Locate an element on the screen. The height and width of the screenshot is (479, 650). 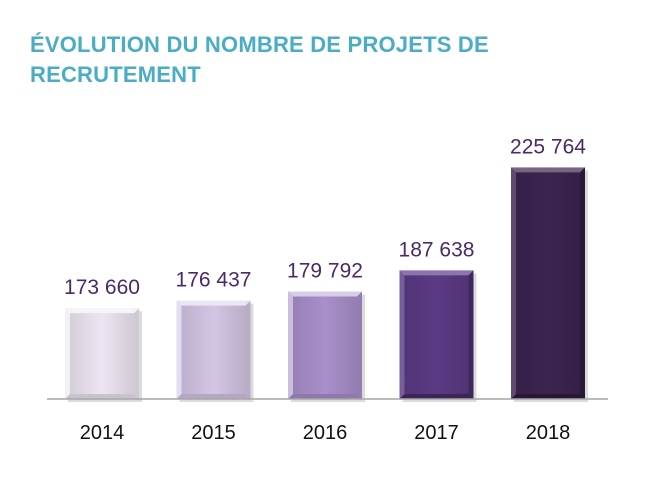
bar-value-label: 179 792 is located at coordinates (325, 271).